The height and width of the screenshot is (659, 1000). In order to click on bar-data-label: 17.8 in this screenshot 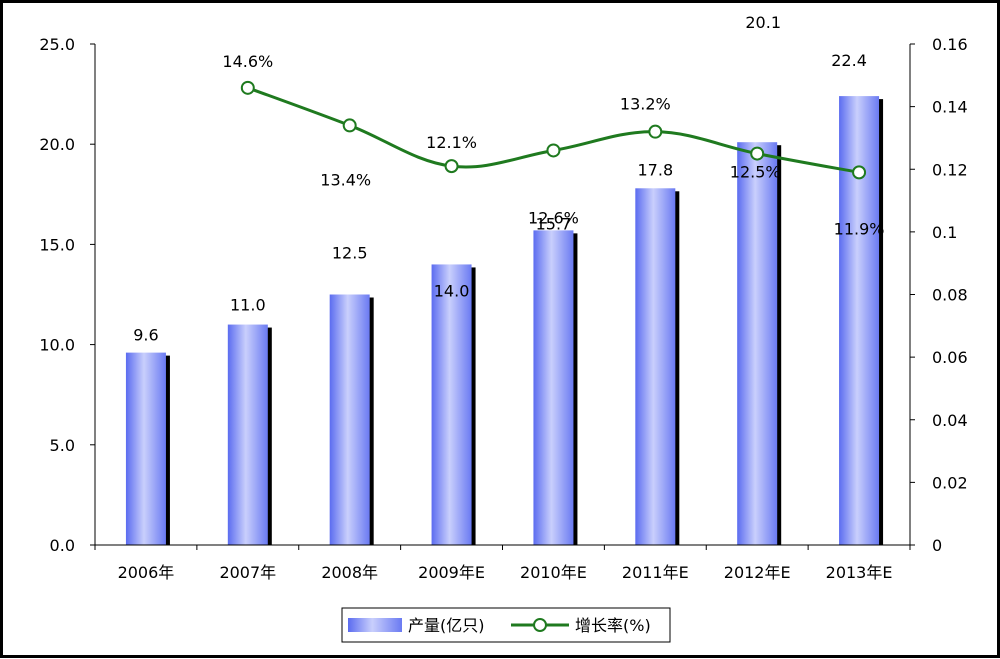, I will do `click(656, 169)`.